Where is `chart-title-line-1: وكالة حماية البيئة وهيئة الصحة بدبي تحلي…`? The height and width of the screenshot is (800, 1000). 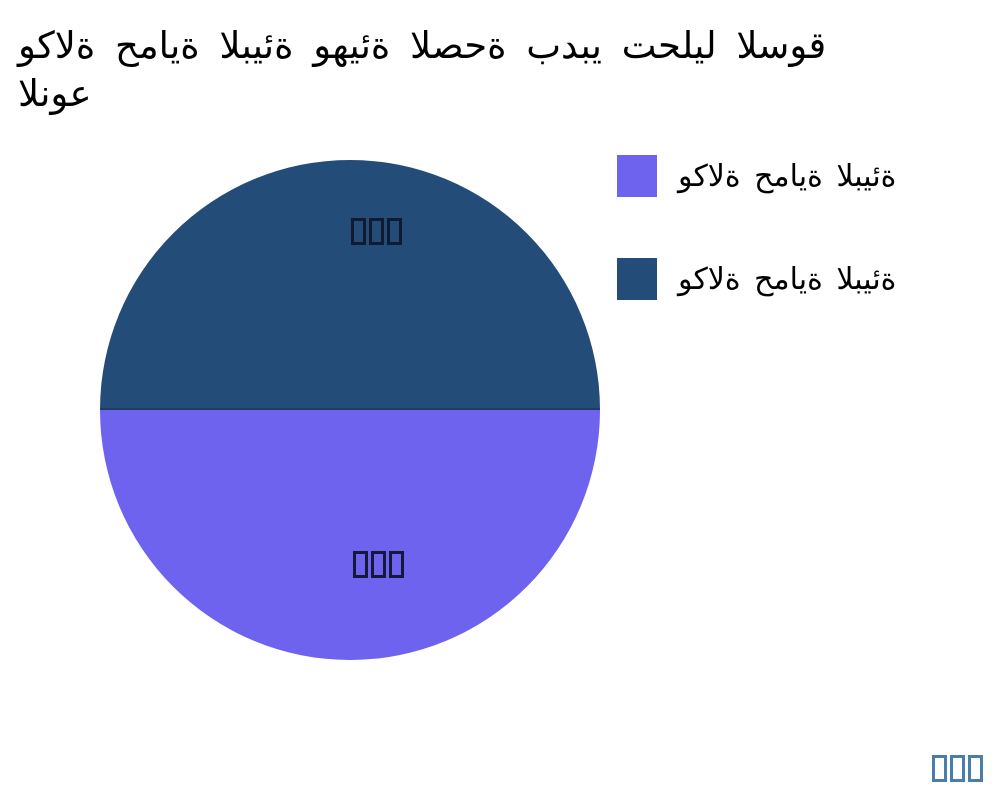 chart-title-line-1: وكالة حماية البيئة وهيئة الصحة بدبي تحلي… is located at coordinates (422, 45).